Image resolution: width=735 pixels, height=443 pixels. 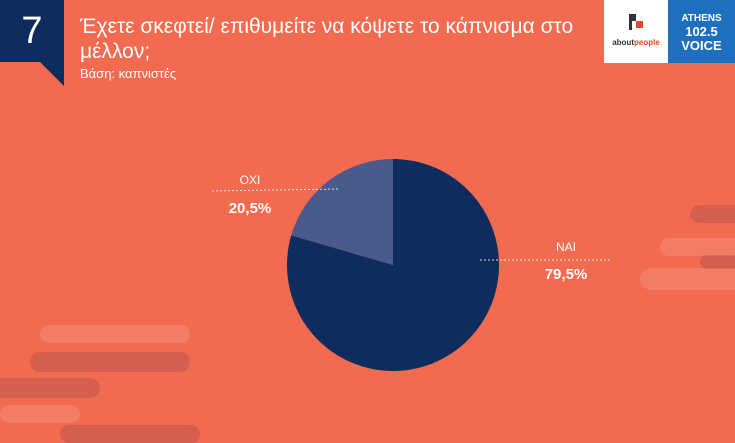 I want to click on athens-logo-line1: ATHENS, so click(x=701, y=18).